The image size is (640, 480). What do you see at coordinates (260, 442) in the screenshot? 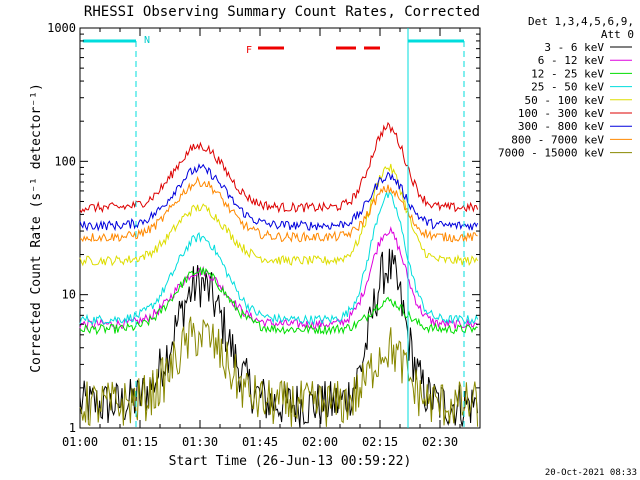
I see `x-tick-label: 01:45` at bounding box center [260, 442].